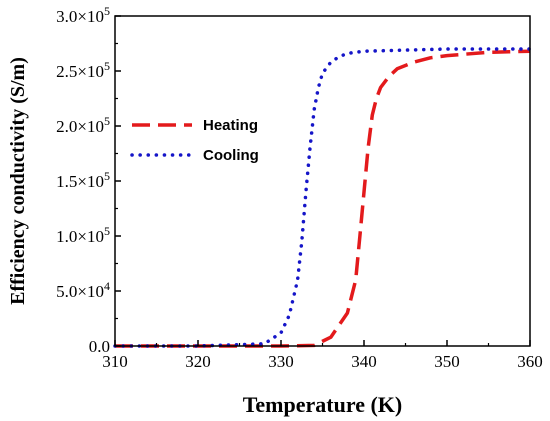 This screenshot has height=421, width=550. What do you see at coordinates (322, 404) in the screenshot?
I see `x-axis-title: Temperature (K)` at bounding box center [322, 404].